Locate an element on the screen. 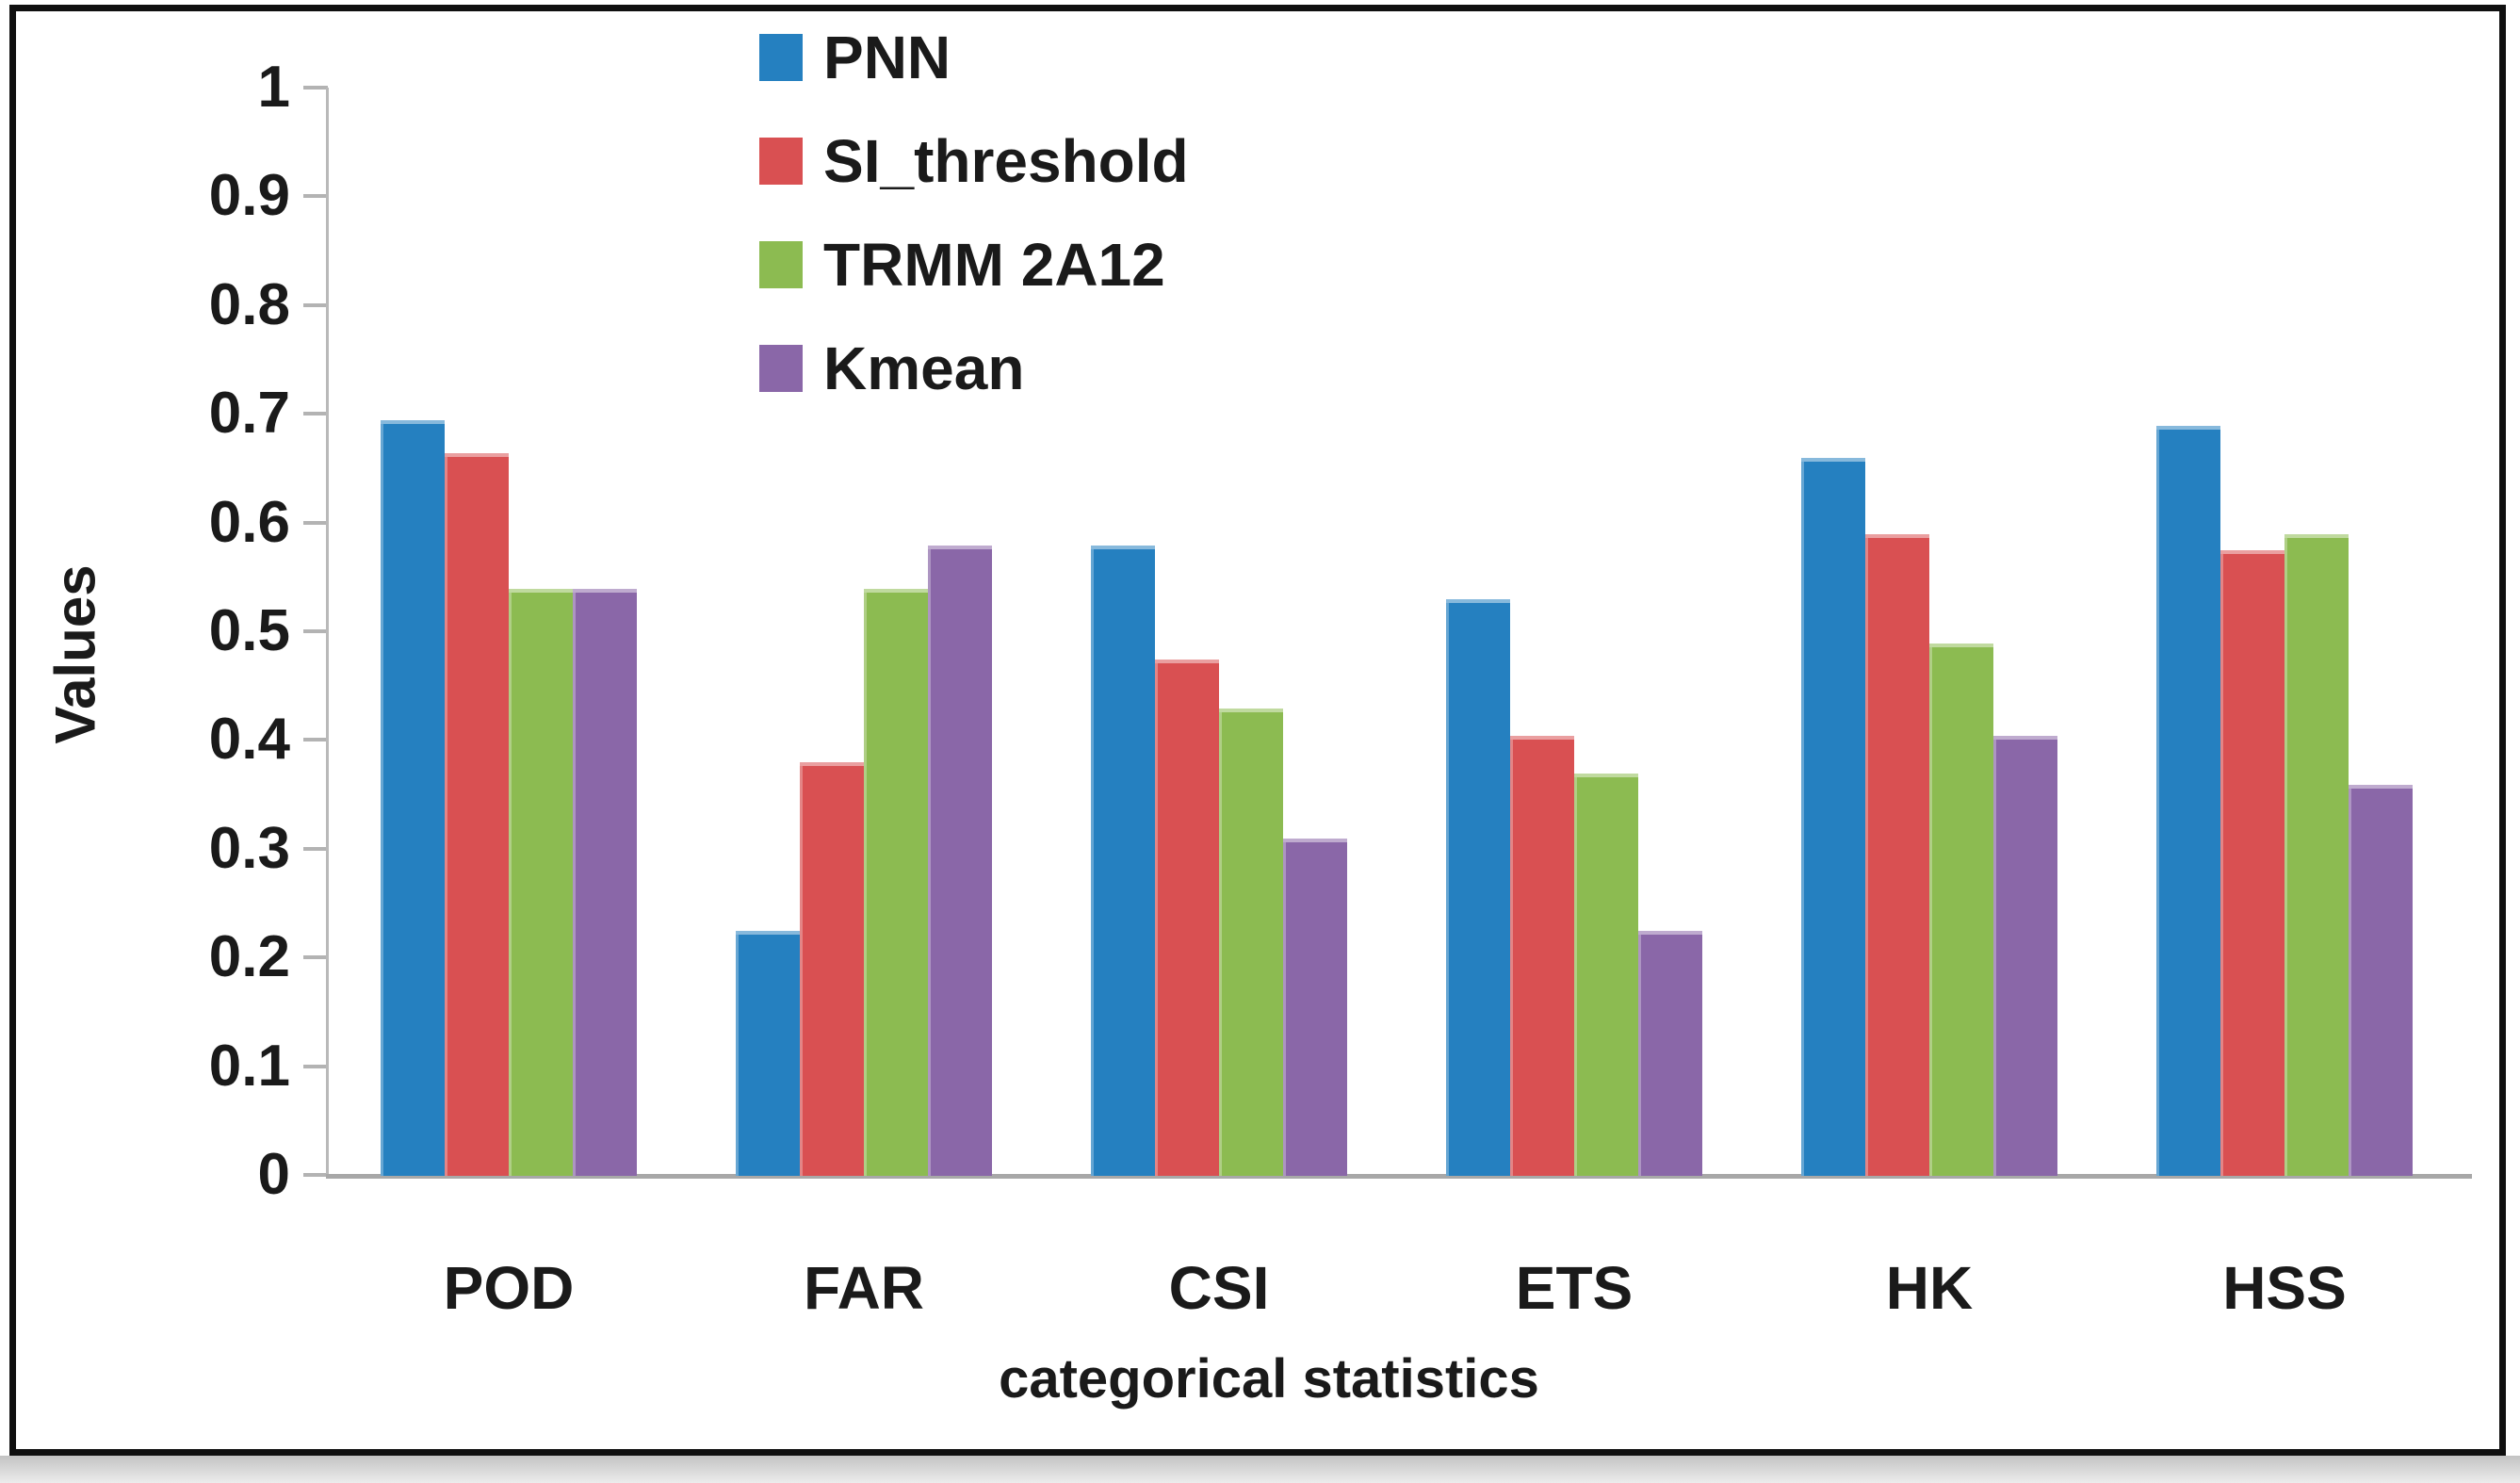 This screenshot has height=1483, width=2520. y-tick-label: 0.2 is located at coordinates (249, 956).